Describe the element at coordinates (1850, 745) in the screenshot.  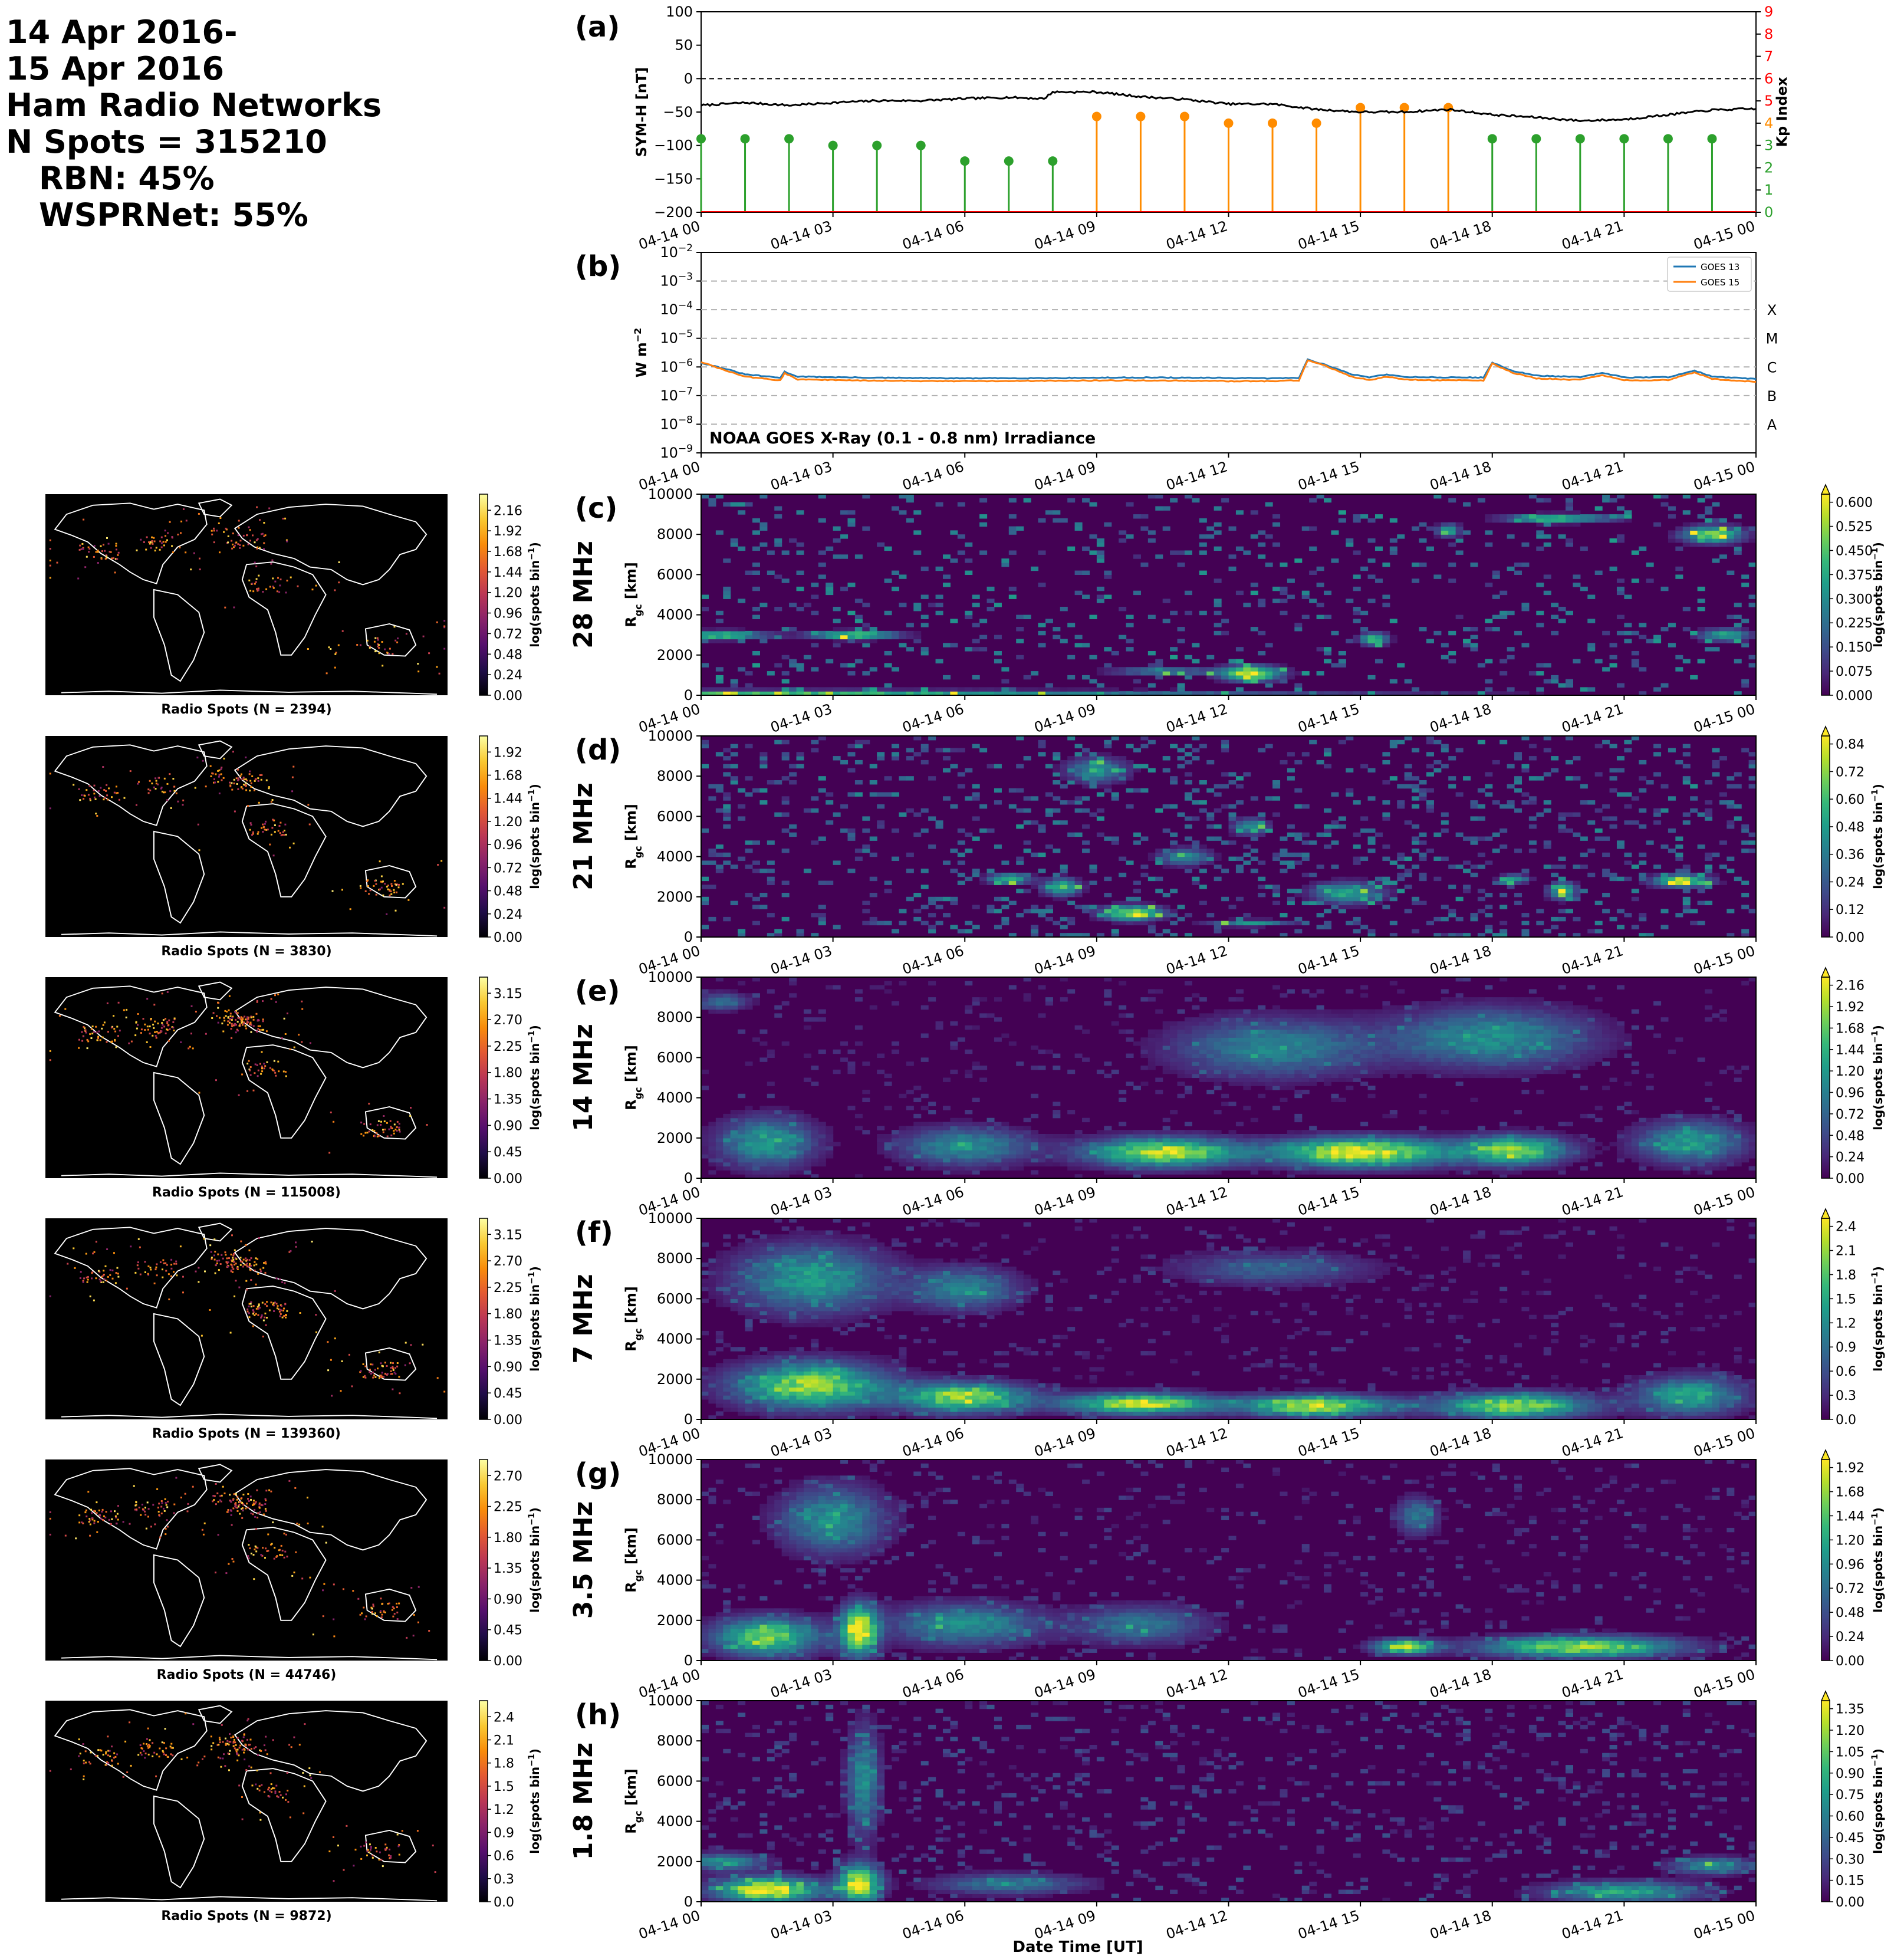
I see `colorbar-tick-label: 0.84` at that location.